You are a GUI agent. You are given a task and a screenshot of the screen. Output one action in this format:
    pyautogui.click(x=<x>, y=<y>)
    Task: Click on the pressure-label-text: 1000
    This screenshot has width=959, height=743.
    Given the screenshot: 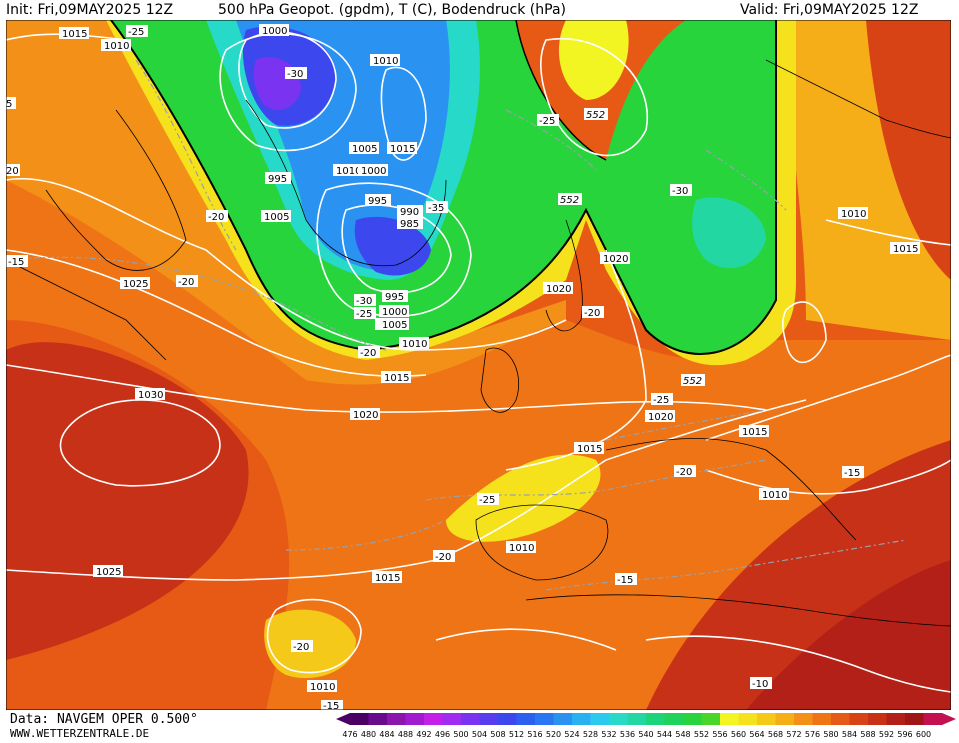 What is the action you would take?
    pyautogui.click(x=394, y=312)
    